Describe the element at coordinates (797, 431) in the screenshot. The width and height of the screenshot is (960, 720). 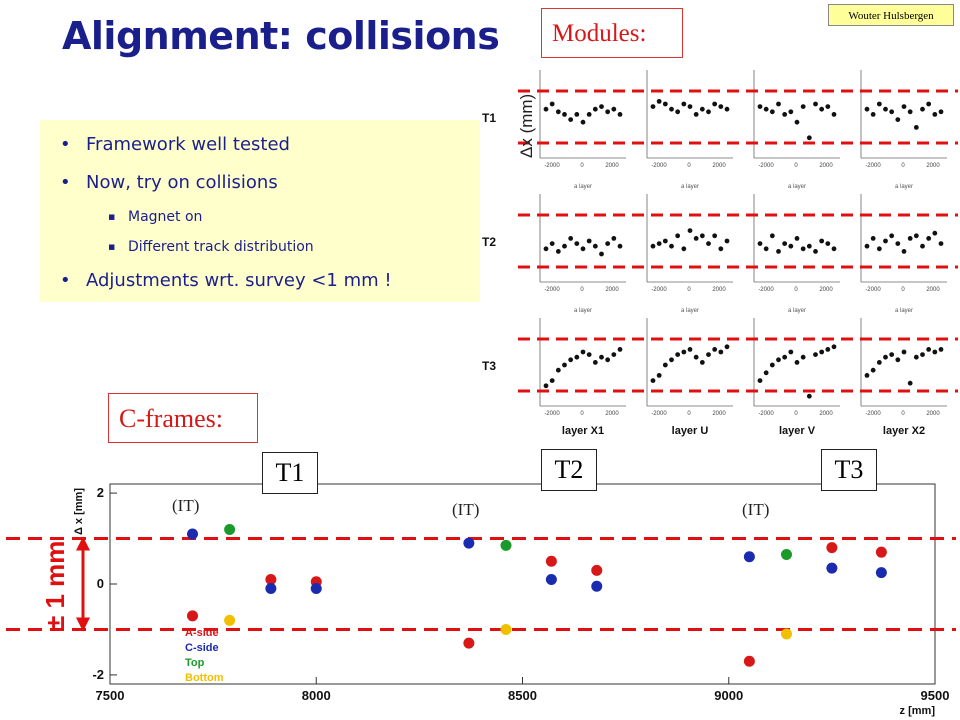
I see `layer-label: layer V` at that location.